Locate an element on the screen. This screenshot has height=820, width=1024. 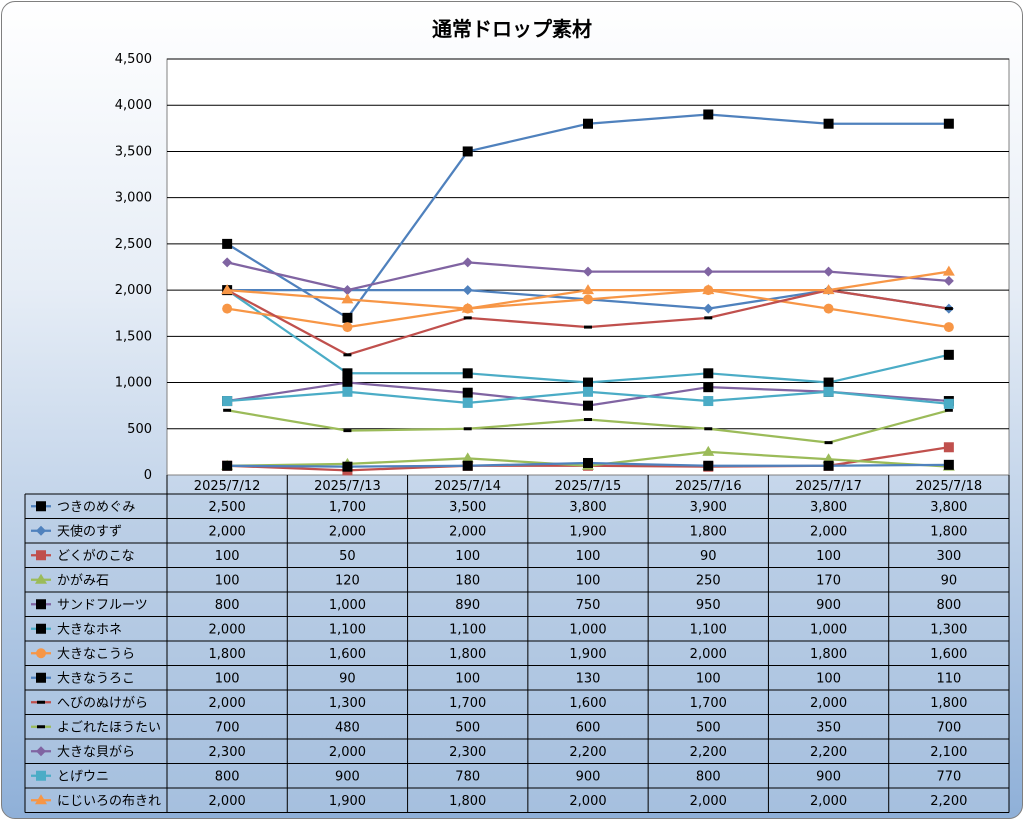
data-label: 770 is located at coordinates (948, 776).